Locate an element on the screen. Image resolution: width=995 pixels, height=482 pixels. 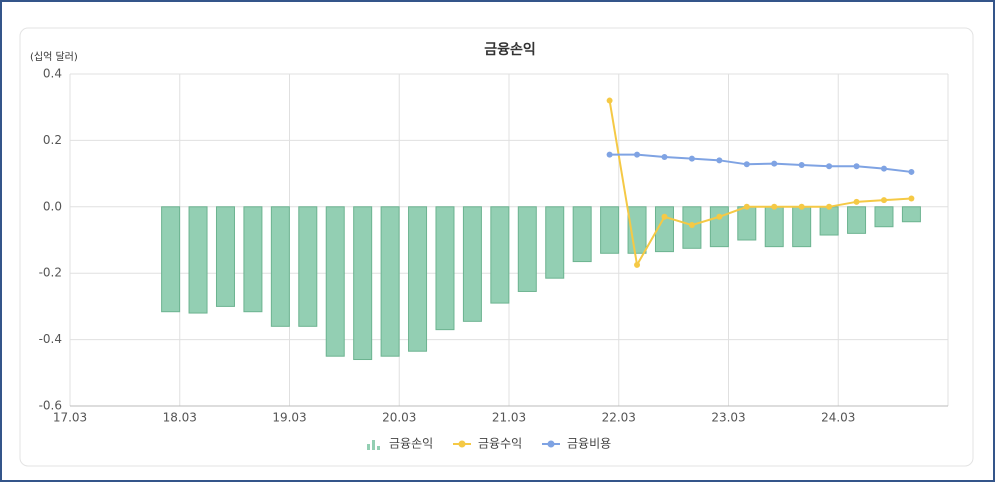
x-tick-label: 18.03 is located at coordinates (180, 418).